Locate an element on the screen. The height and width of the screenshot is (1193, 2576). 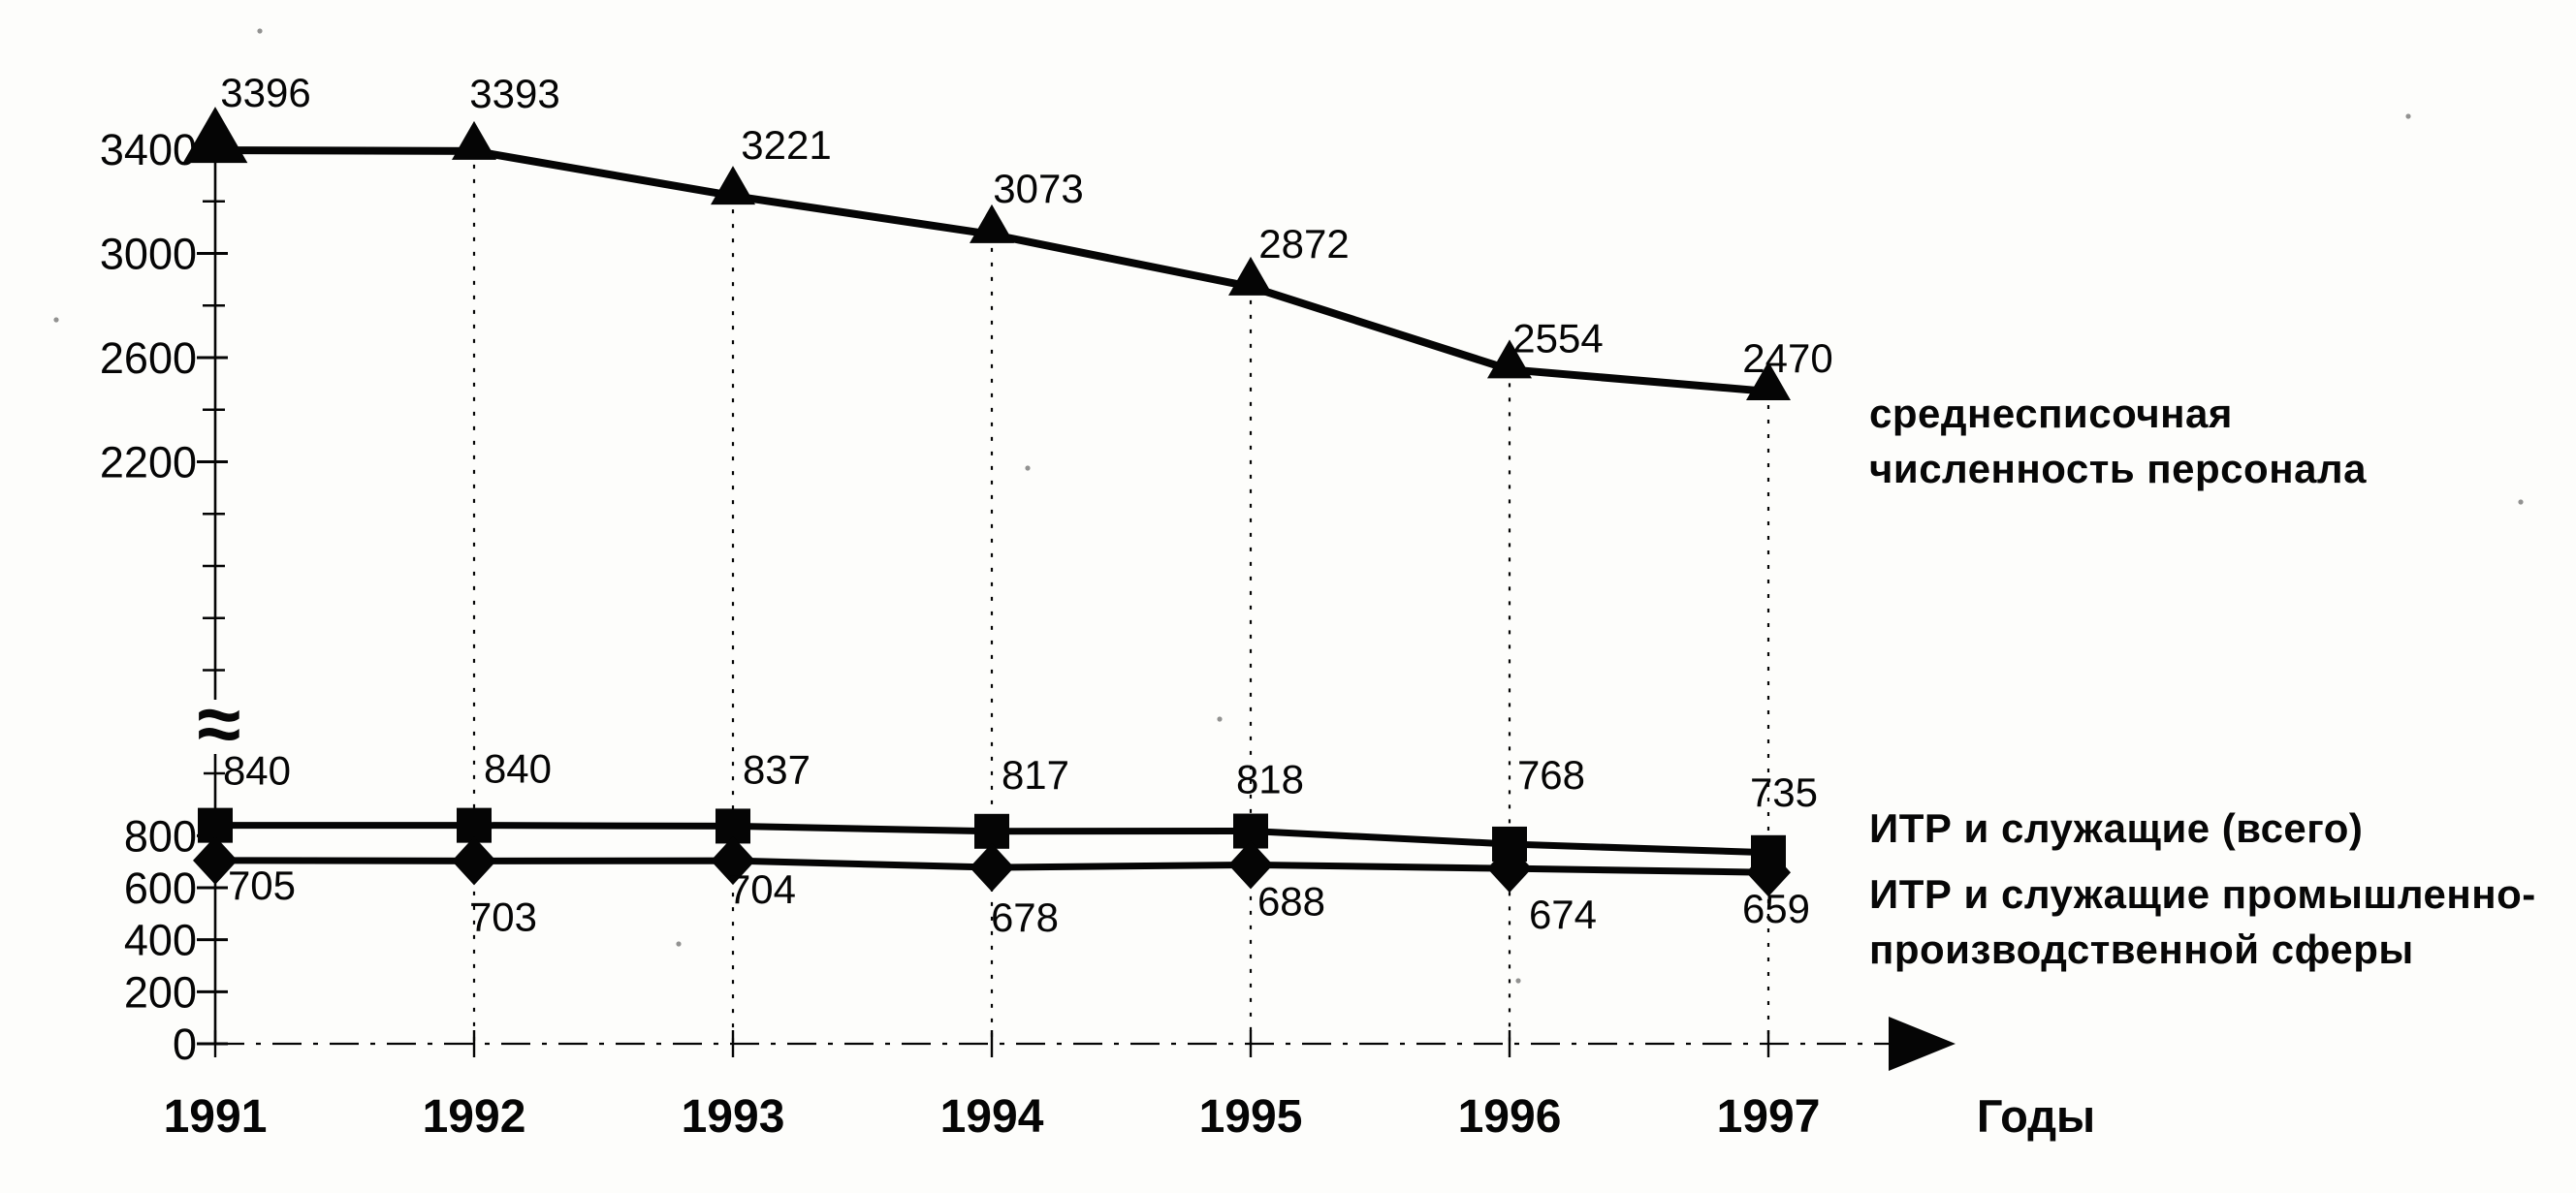
data-label-2470: 2470 is located at coordinates (1787, 358).